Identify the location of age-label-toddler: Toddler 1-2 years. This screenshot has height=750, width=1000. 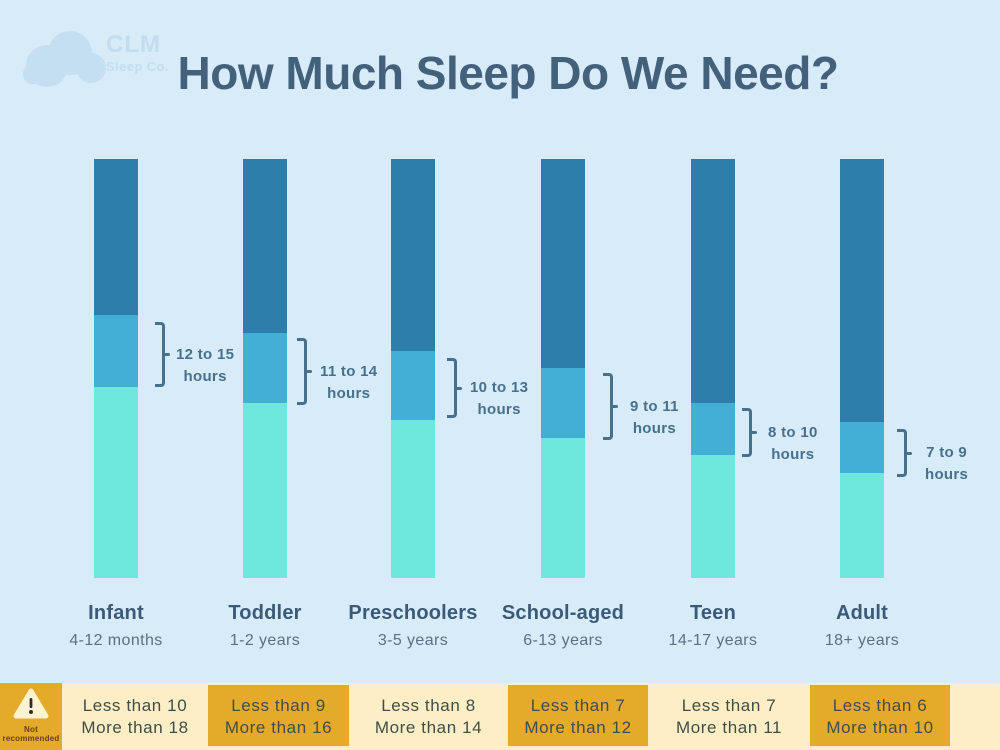
(265, 626).